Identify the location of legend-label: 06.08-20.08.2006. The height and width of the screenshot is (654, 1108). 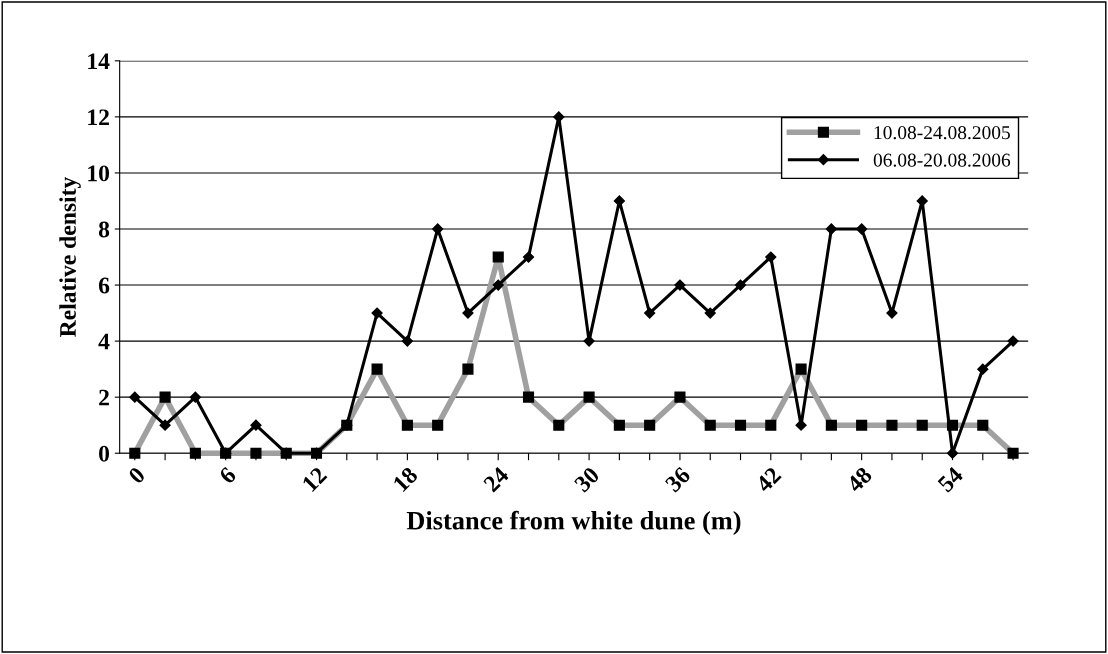
(942, 160).